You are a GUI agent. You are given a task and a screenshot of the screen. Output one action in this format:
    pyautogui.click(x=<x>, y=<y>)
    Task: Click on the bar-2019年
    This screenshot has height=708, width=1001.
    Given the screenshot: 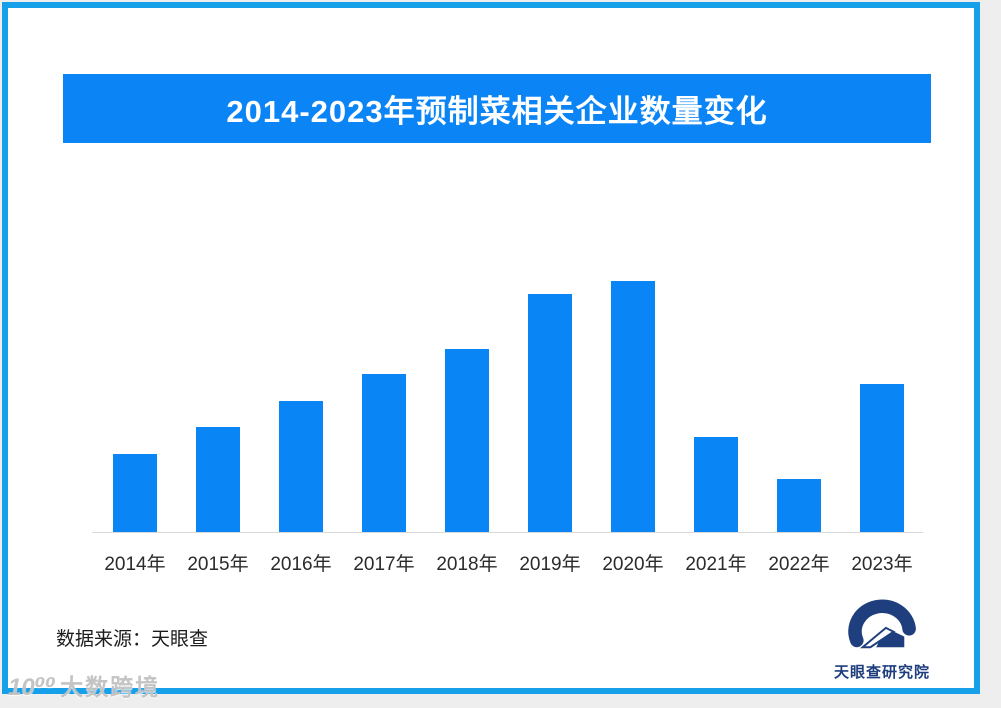 What is the action you would take?
    pyautogui.click(x=550, y=413)
    